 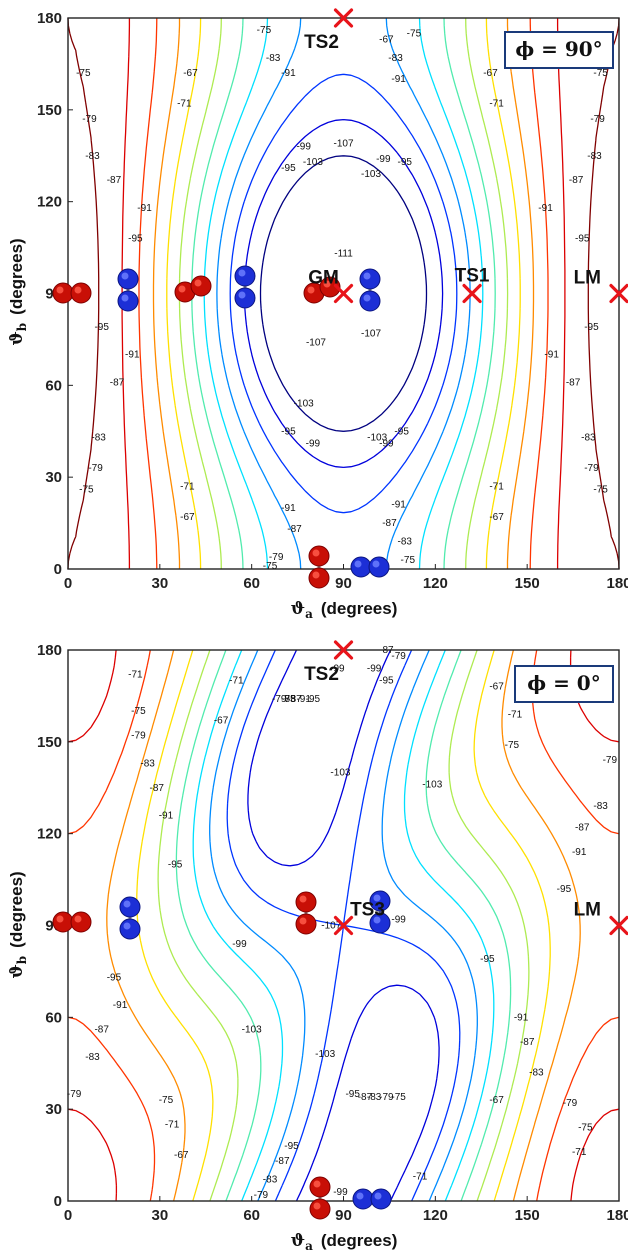 What do you see at coordinates (53, 1017) in the screenshot?
I see `y-tick-label: 60` at bounding box center [53, 1017].